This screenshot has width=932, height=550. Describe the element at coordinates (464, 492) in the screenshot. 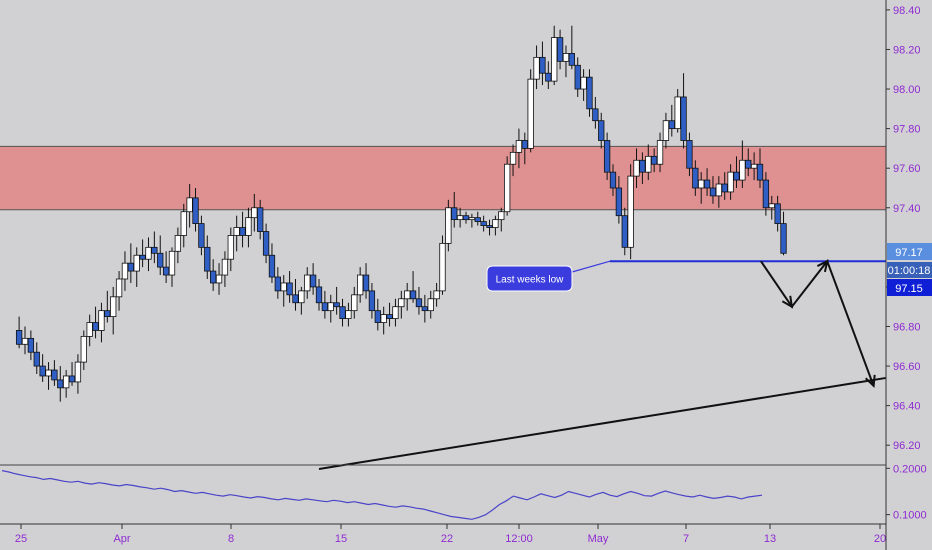

I see `indicator-pane: 0.2000 0.1000` at that location.